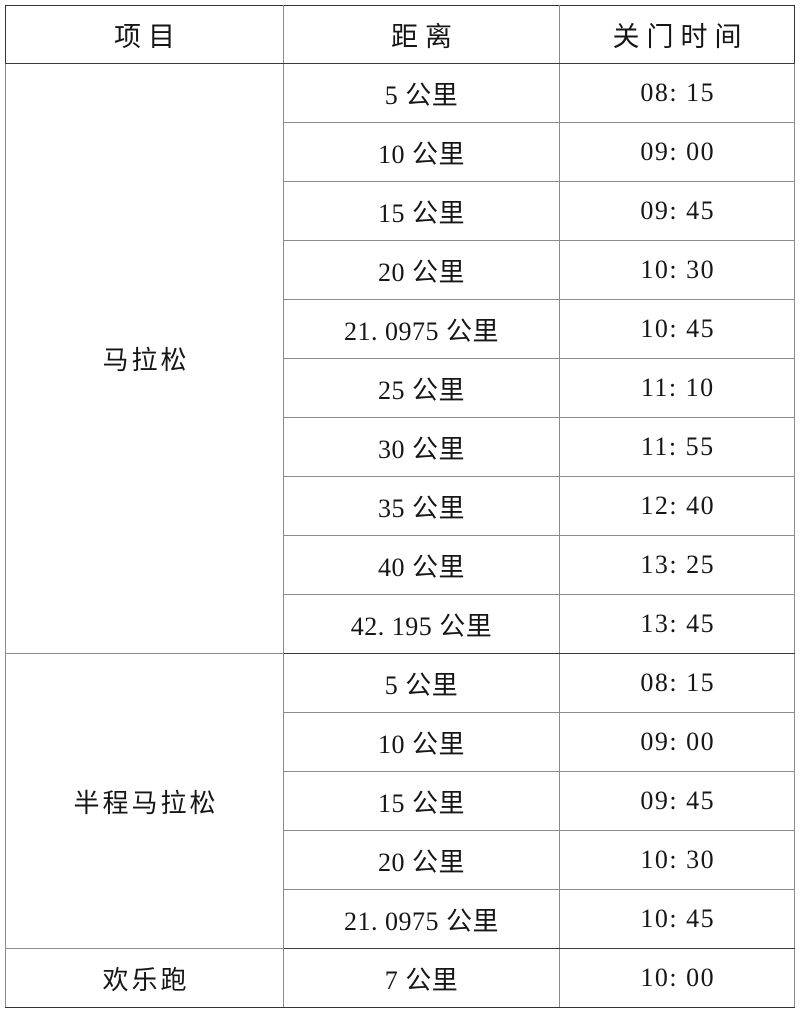 The width and height of the screenshot is (800, 1011). What do you see at coordinates (144, 34) in the screenshot?
I see `column-header-event: 项目` at bounding box center [144, 34].